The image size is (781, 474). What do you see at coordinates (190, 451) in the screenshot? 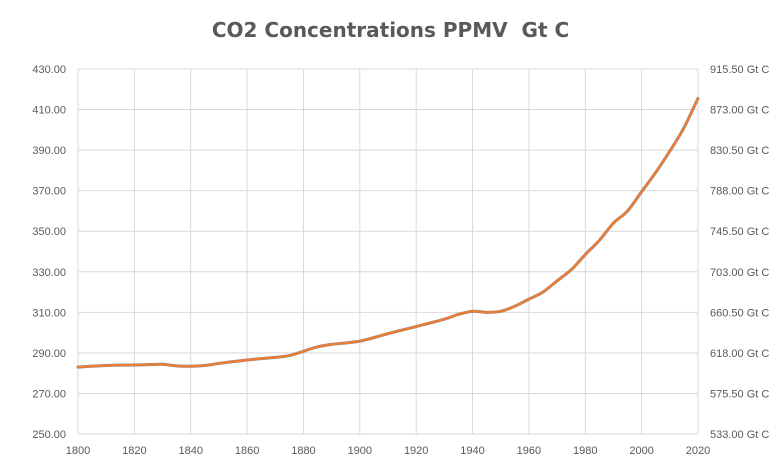
I see `x-tick-label: 1840` at bounding box center [190, 451].